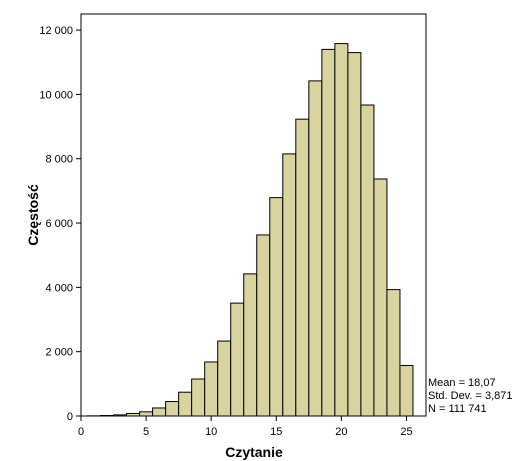 The image size is (523, 461). Describe the element at coordinates (146, 432) in the screenshot. I see `x-tick-label: 5` at that location.